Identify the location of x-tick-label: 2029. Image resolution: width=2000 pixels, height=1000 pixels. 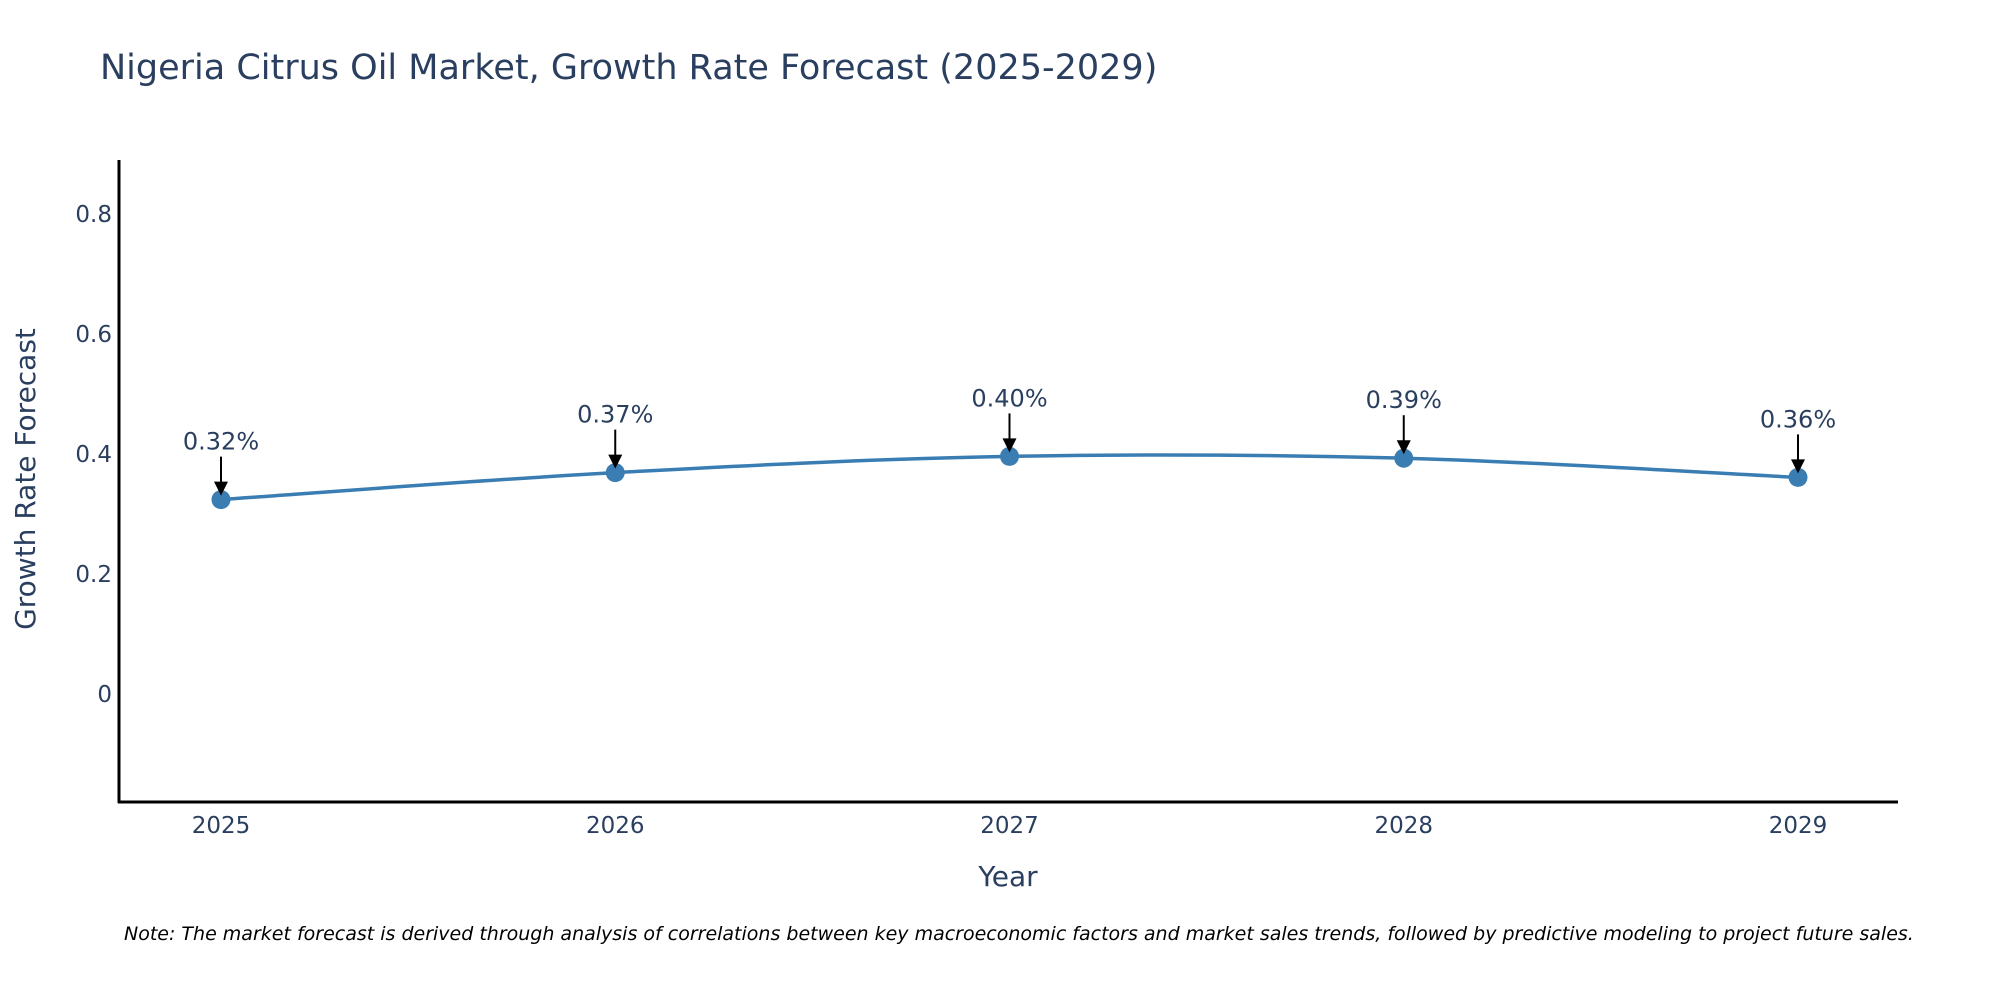
(1798, 826).